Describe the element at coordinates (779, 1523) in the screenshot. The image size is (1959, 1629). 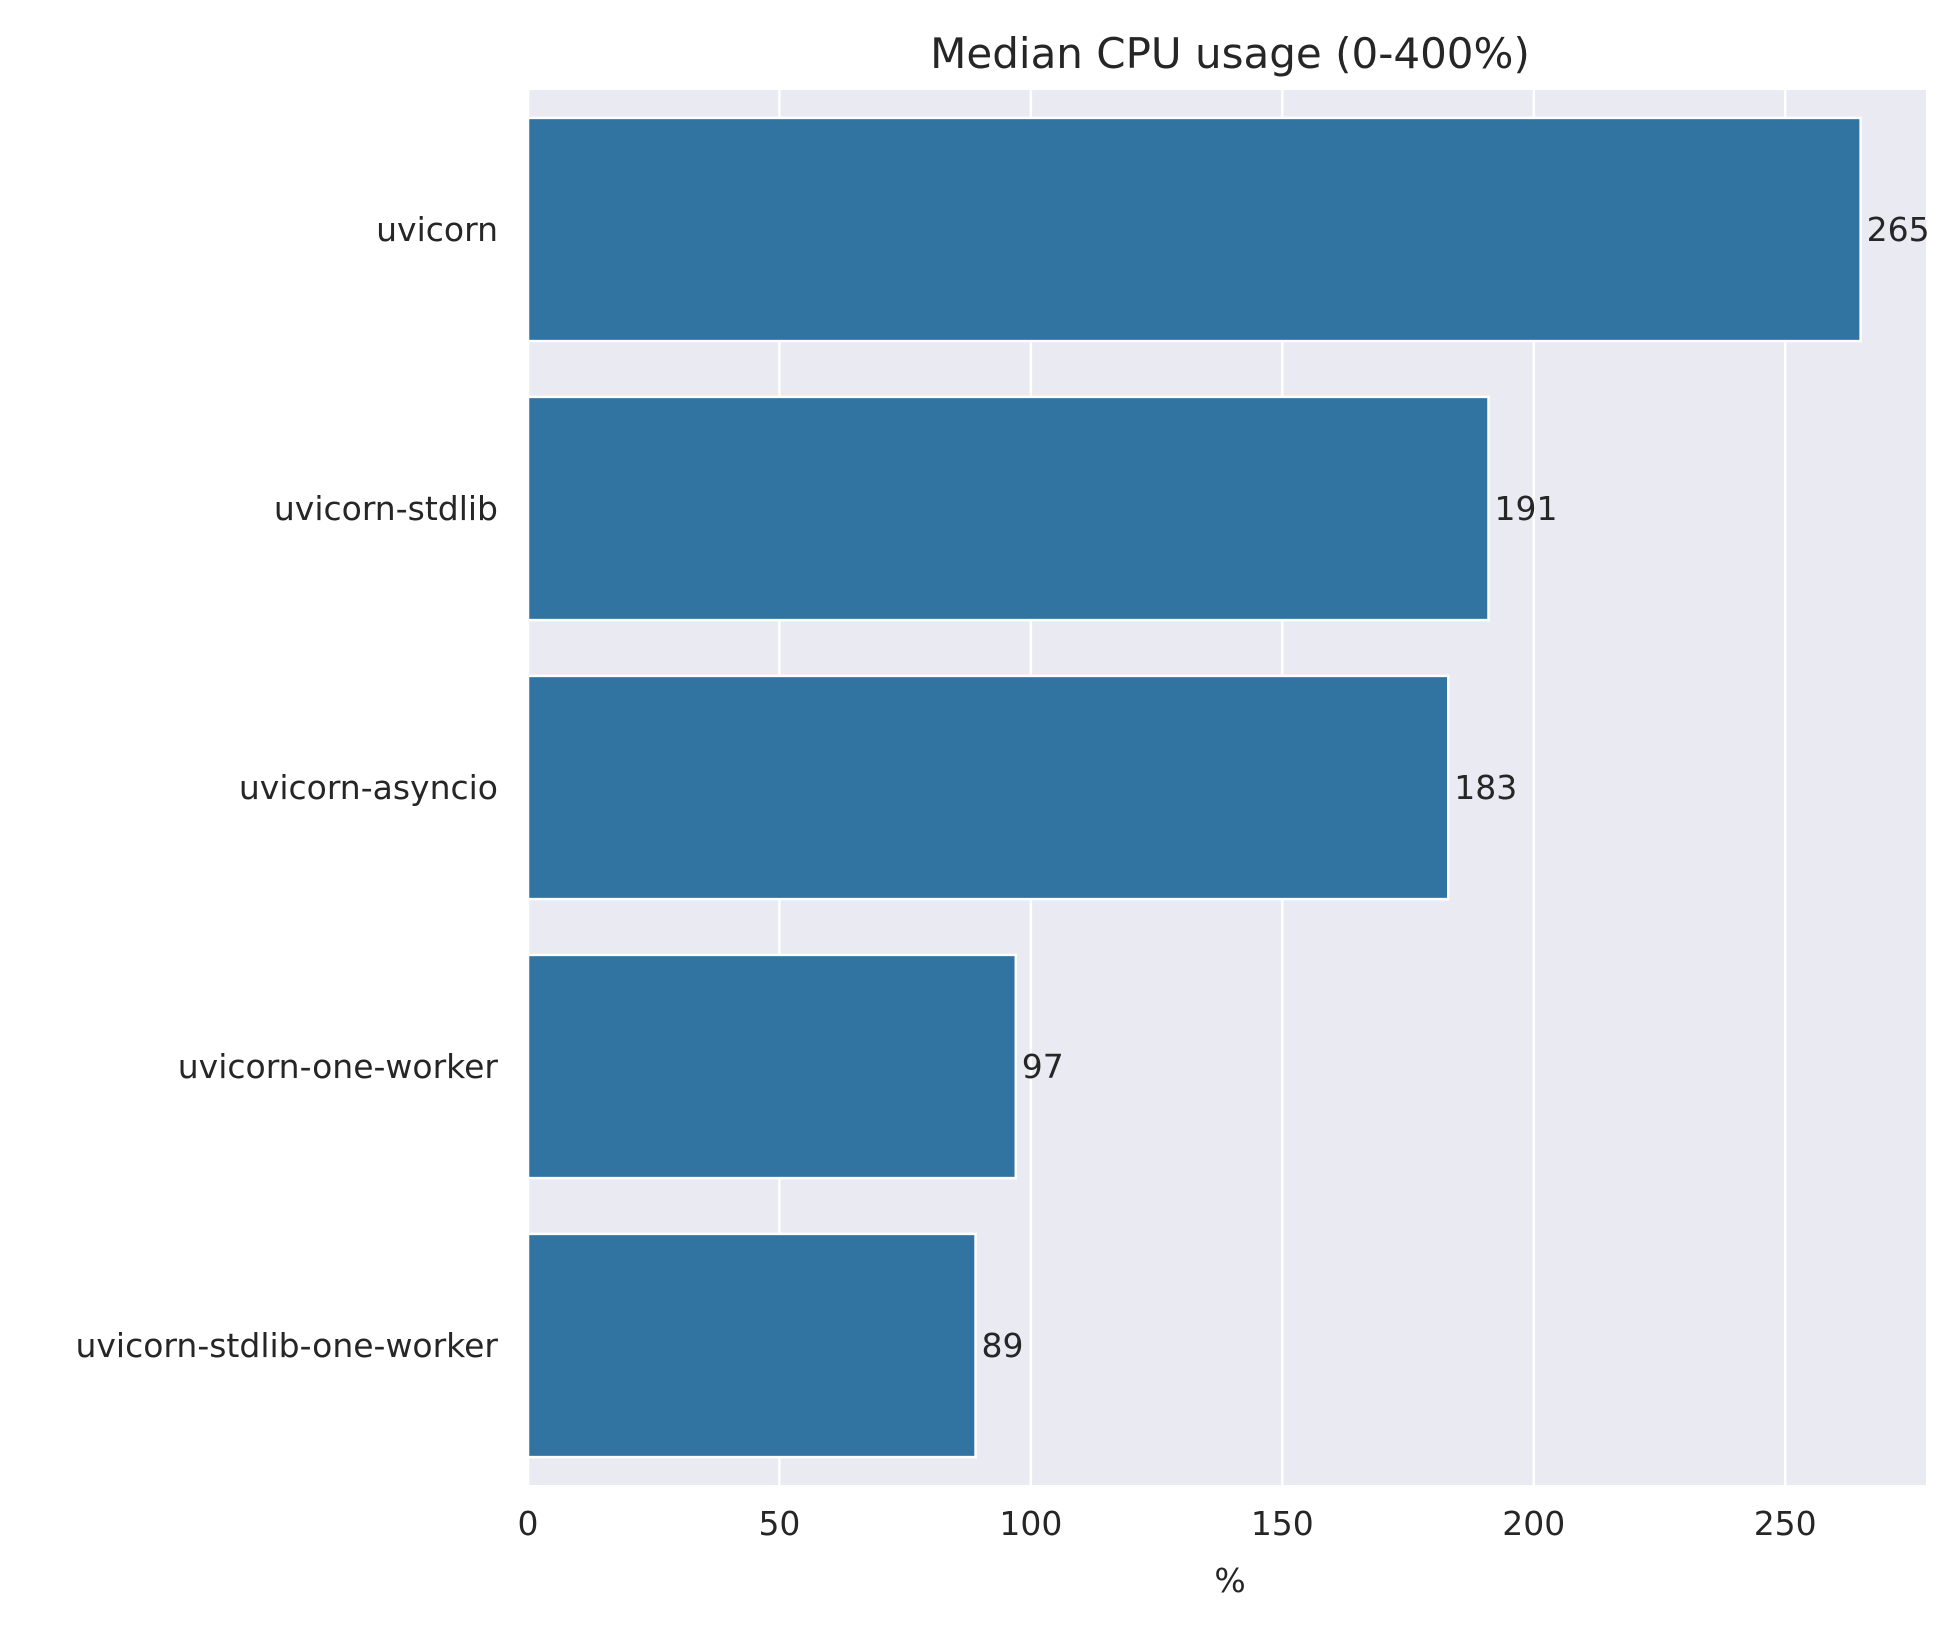
I see `x-tick-label: 50` at that location.